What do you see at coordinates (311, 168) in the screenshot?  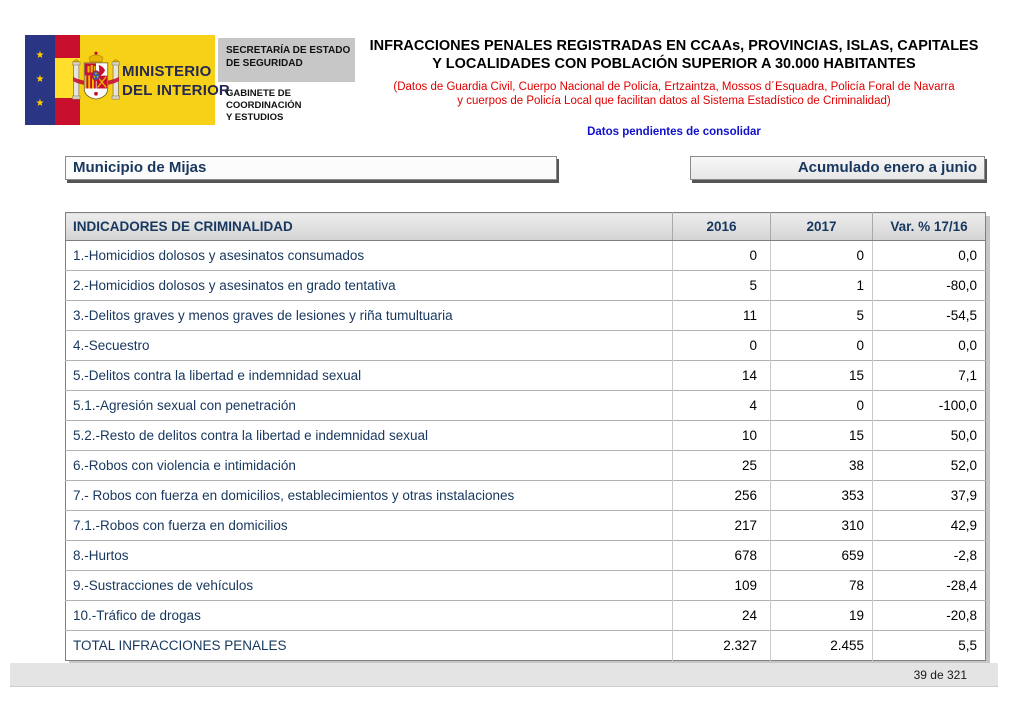 I see `municipality-selector: Municipio de Mijas` at bounding box center [311, 168].